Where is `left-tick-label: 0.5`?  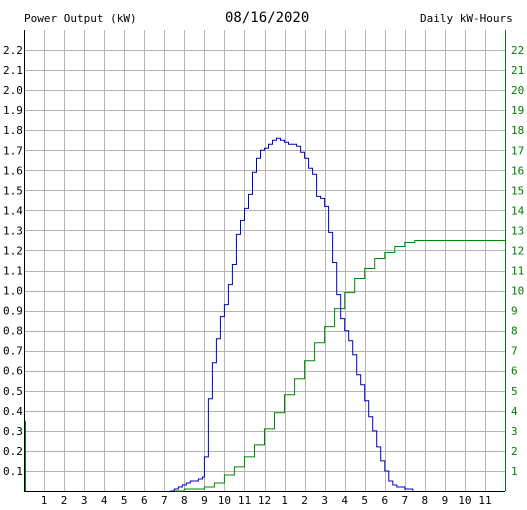
left-tick-label: 0.5 is located at coordinates (13, 391).